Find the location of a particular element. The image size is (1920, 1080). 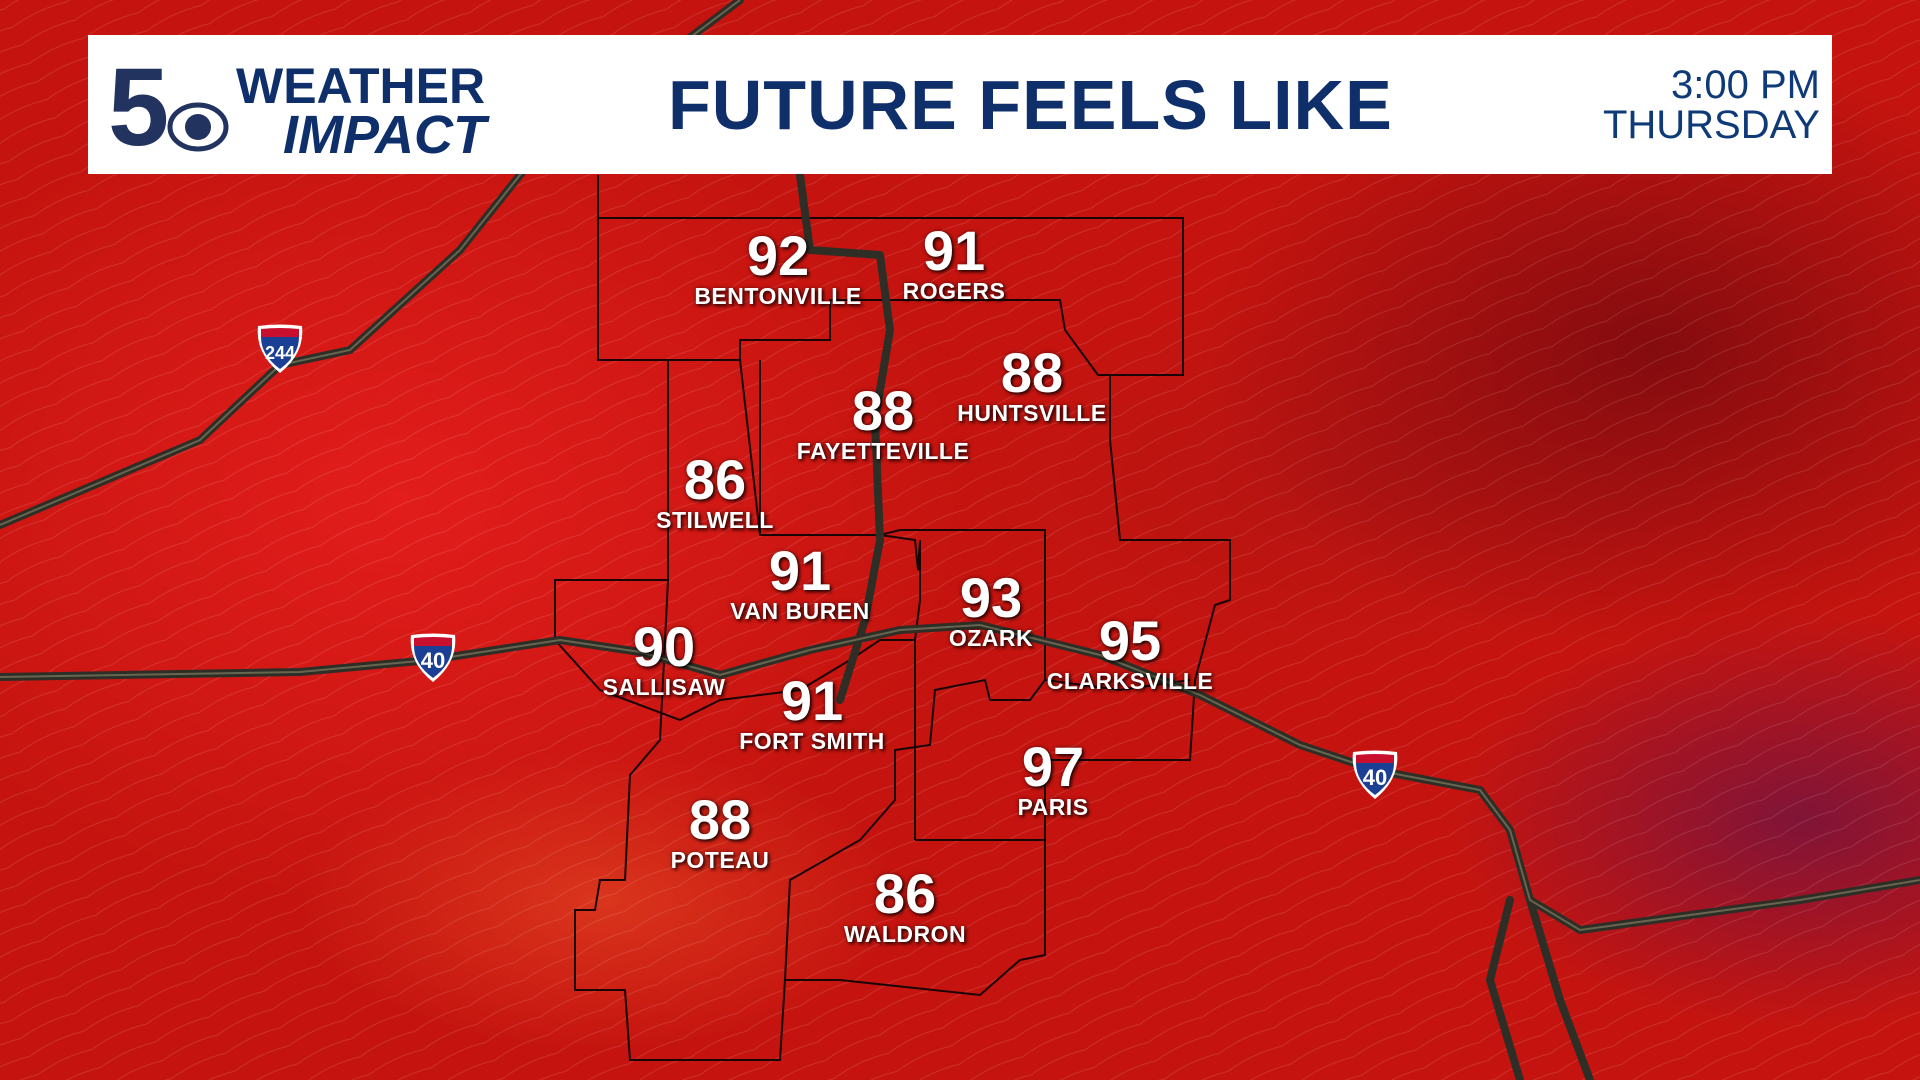

feels-like-value: 93 is located at coordinates (991, 597).